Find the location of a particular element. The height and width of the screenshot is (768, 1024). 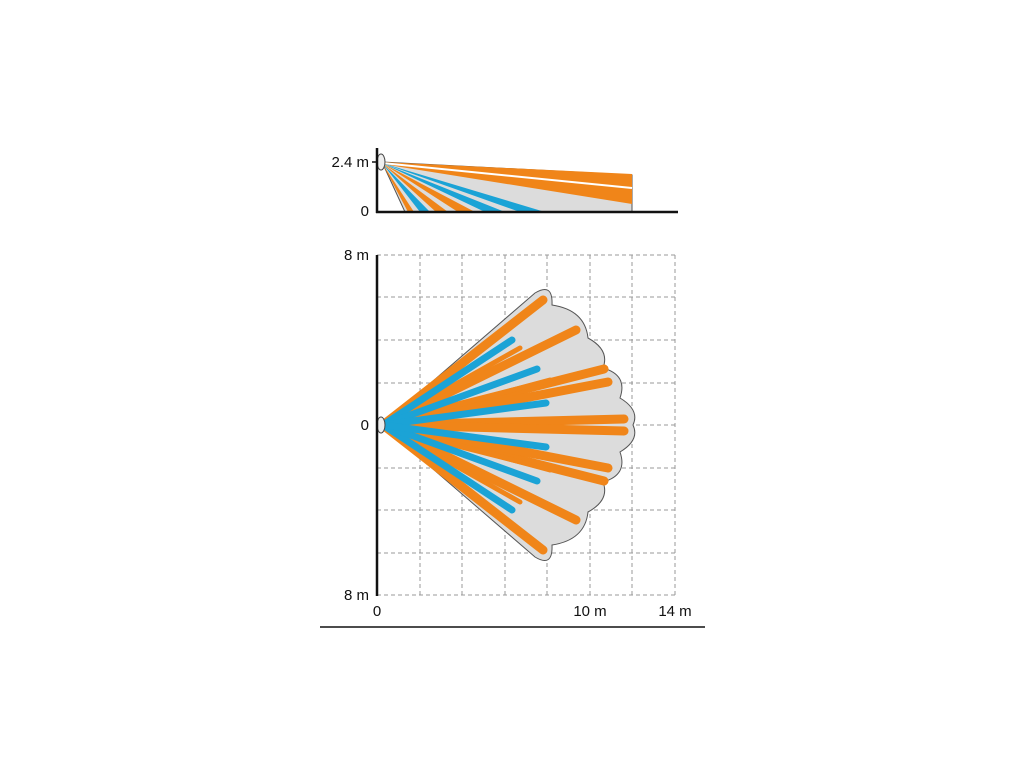

x-label: 14 m is located at coordinates (674, 611).